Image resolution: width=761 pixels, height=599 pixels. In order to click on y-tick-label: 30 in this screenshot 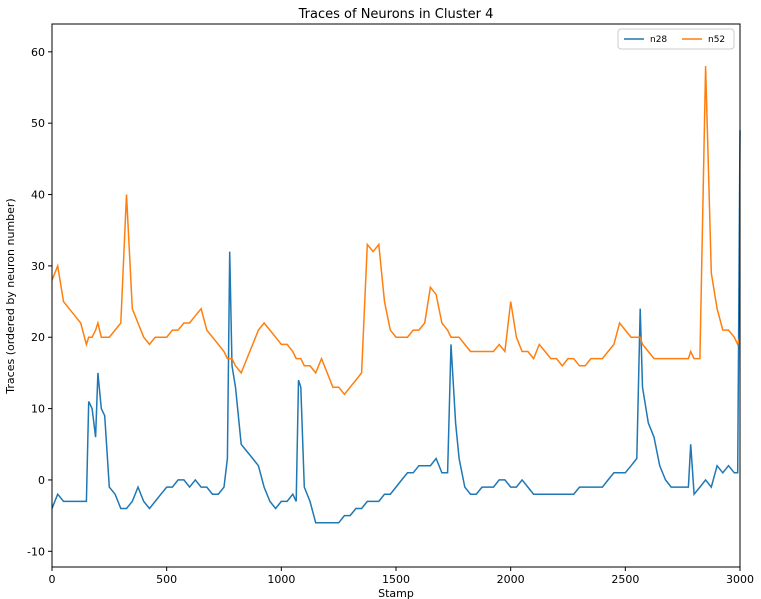, I will do `click(38, 266)`.